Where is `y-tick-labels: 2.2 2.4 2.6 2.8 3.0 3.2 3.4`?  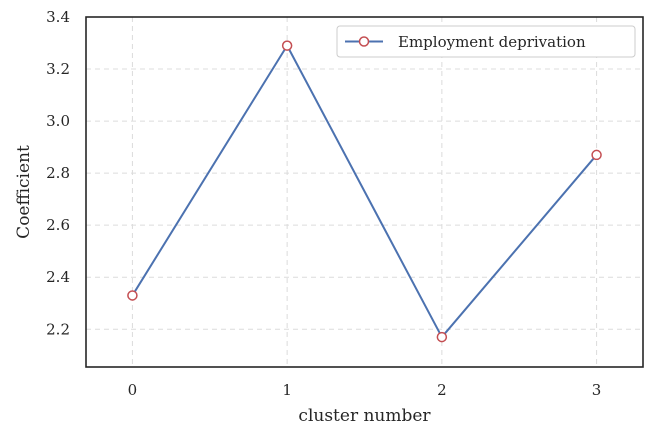
y-tick-labels: 2.2 2.4 2.6 2.8 3.0 3.2 3.4 is located at coordinates (58, 173).